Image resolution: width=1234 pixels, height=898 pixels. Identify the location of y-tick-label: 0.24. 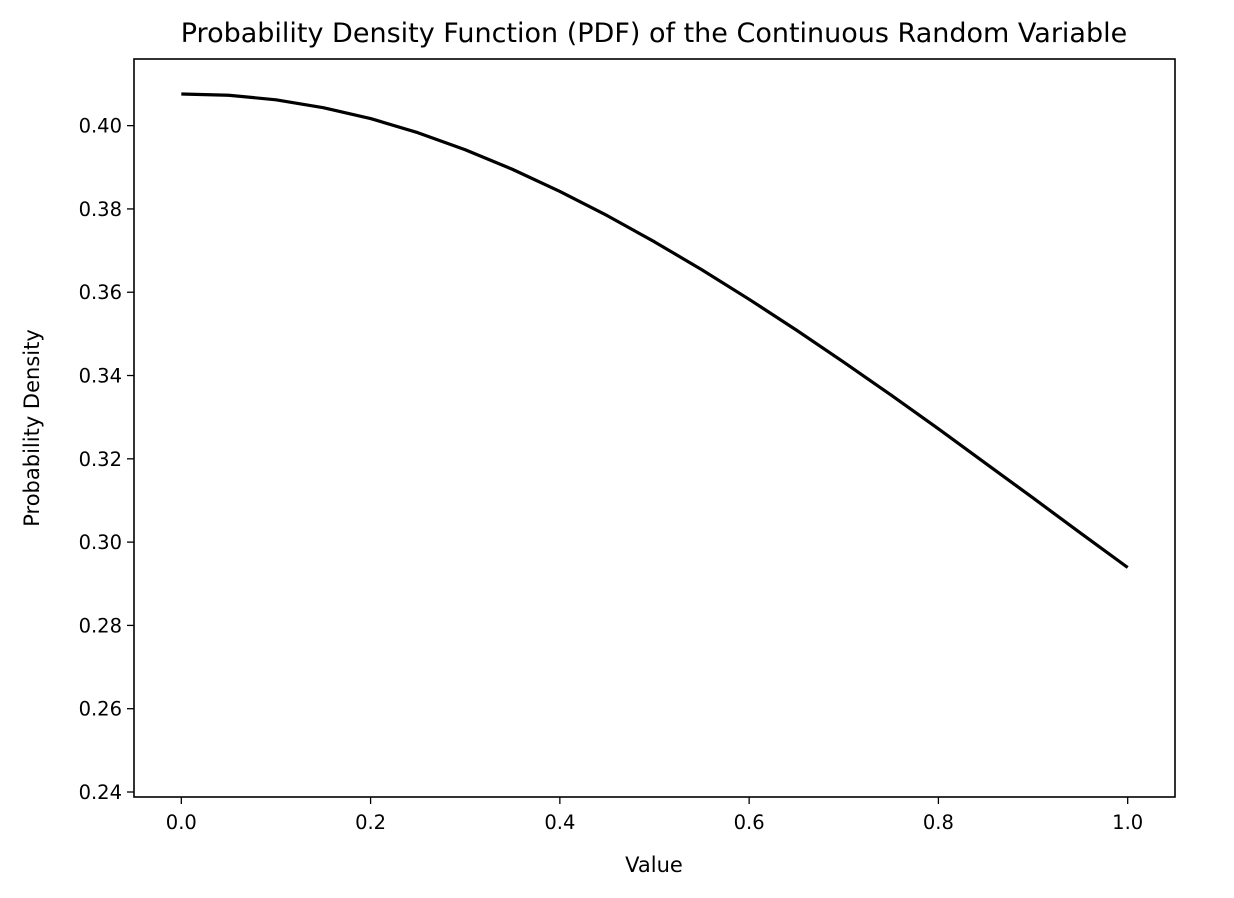
(100, 792).